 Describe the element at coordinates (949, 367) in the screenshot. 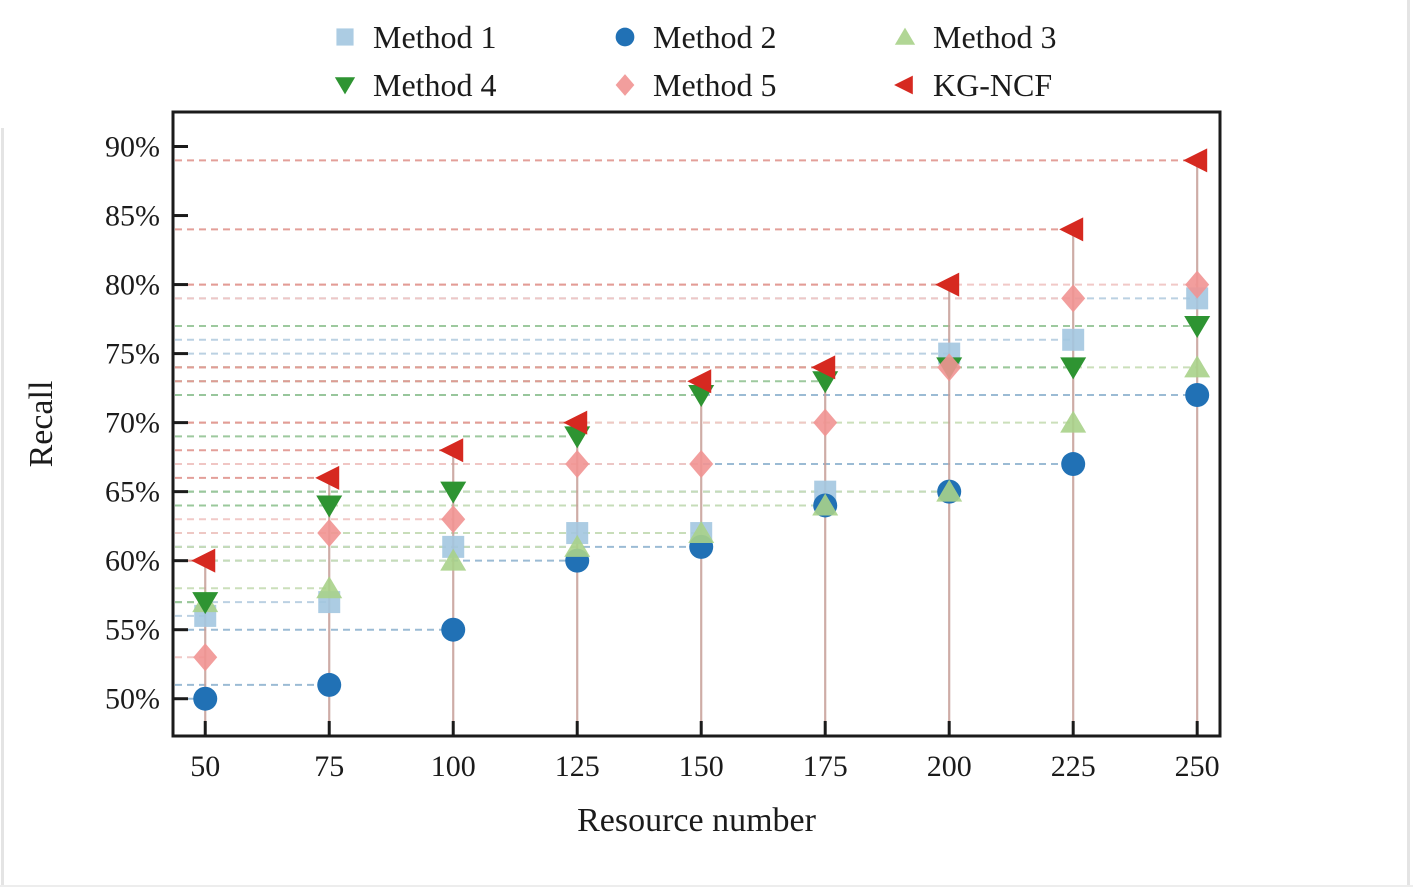

I see `data-point-method-5-x200` at that location.